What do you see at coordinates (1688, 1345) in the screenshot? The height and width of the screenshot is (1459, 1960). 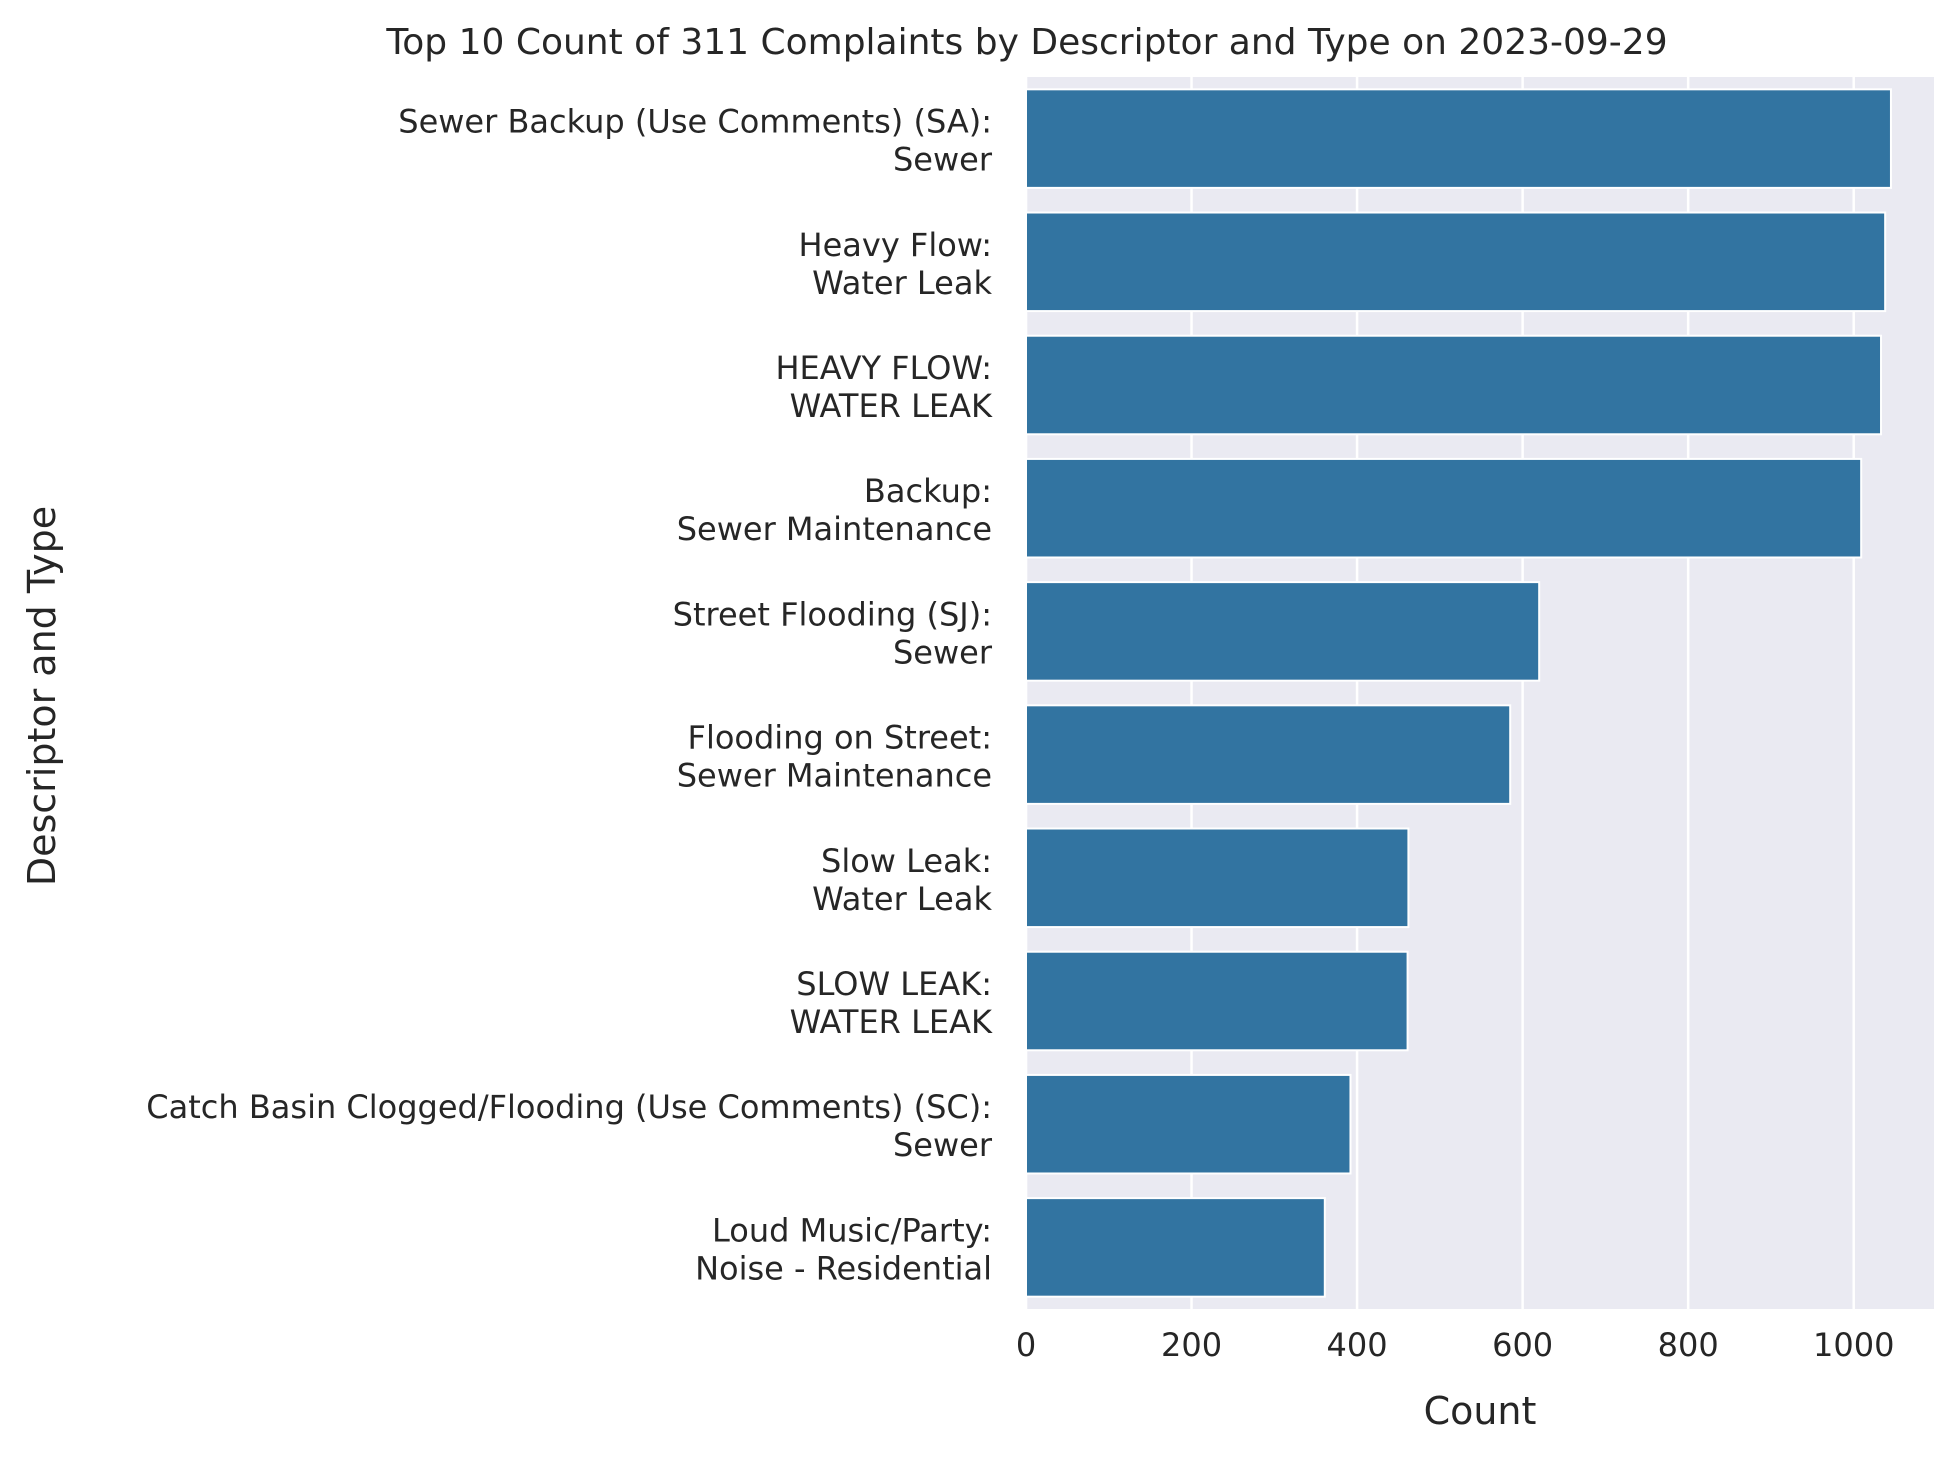 I see `x-tick-label-800: 800` at bounding box center [1688, 1345].